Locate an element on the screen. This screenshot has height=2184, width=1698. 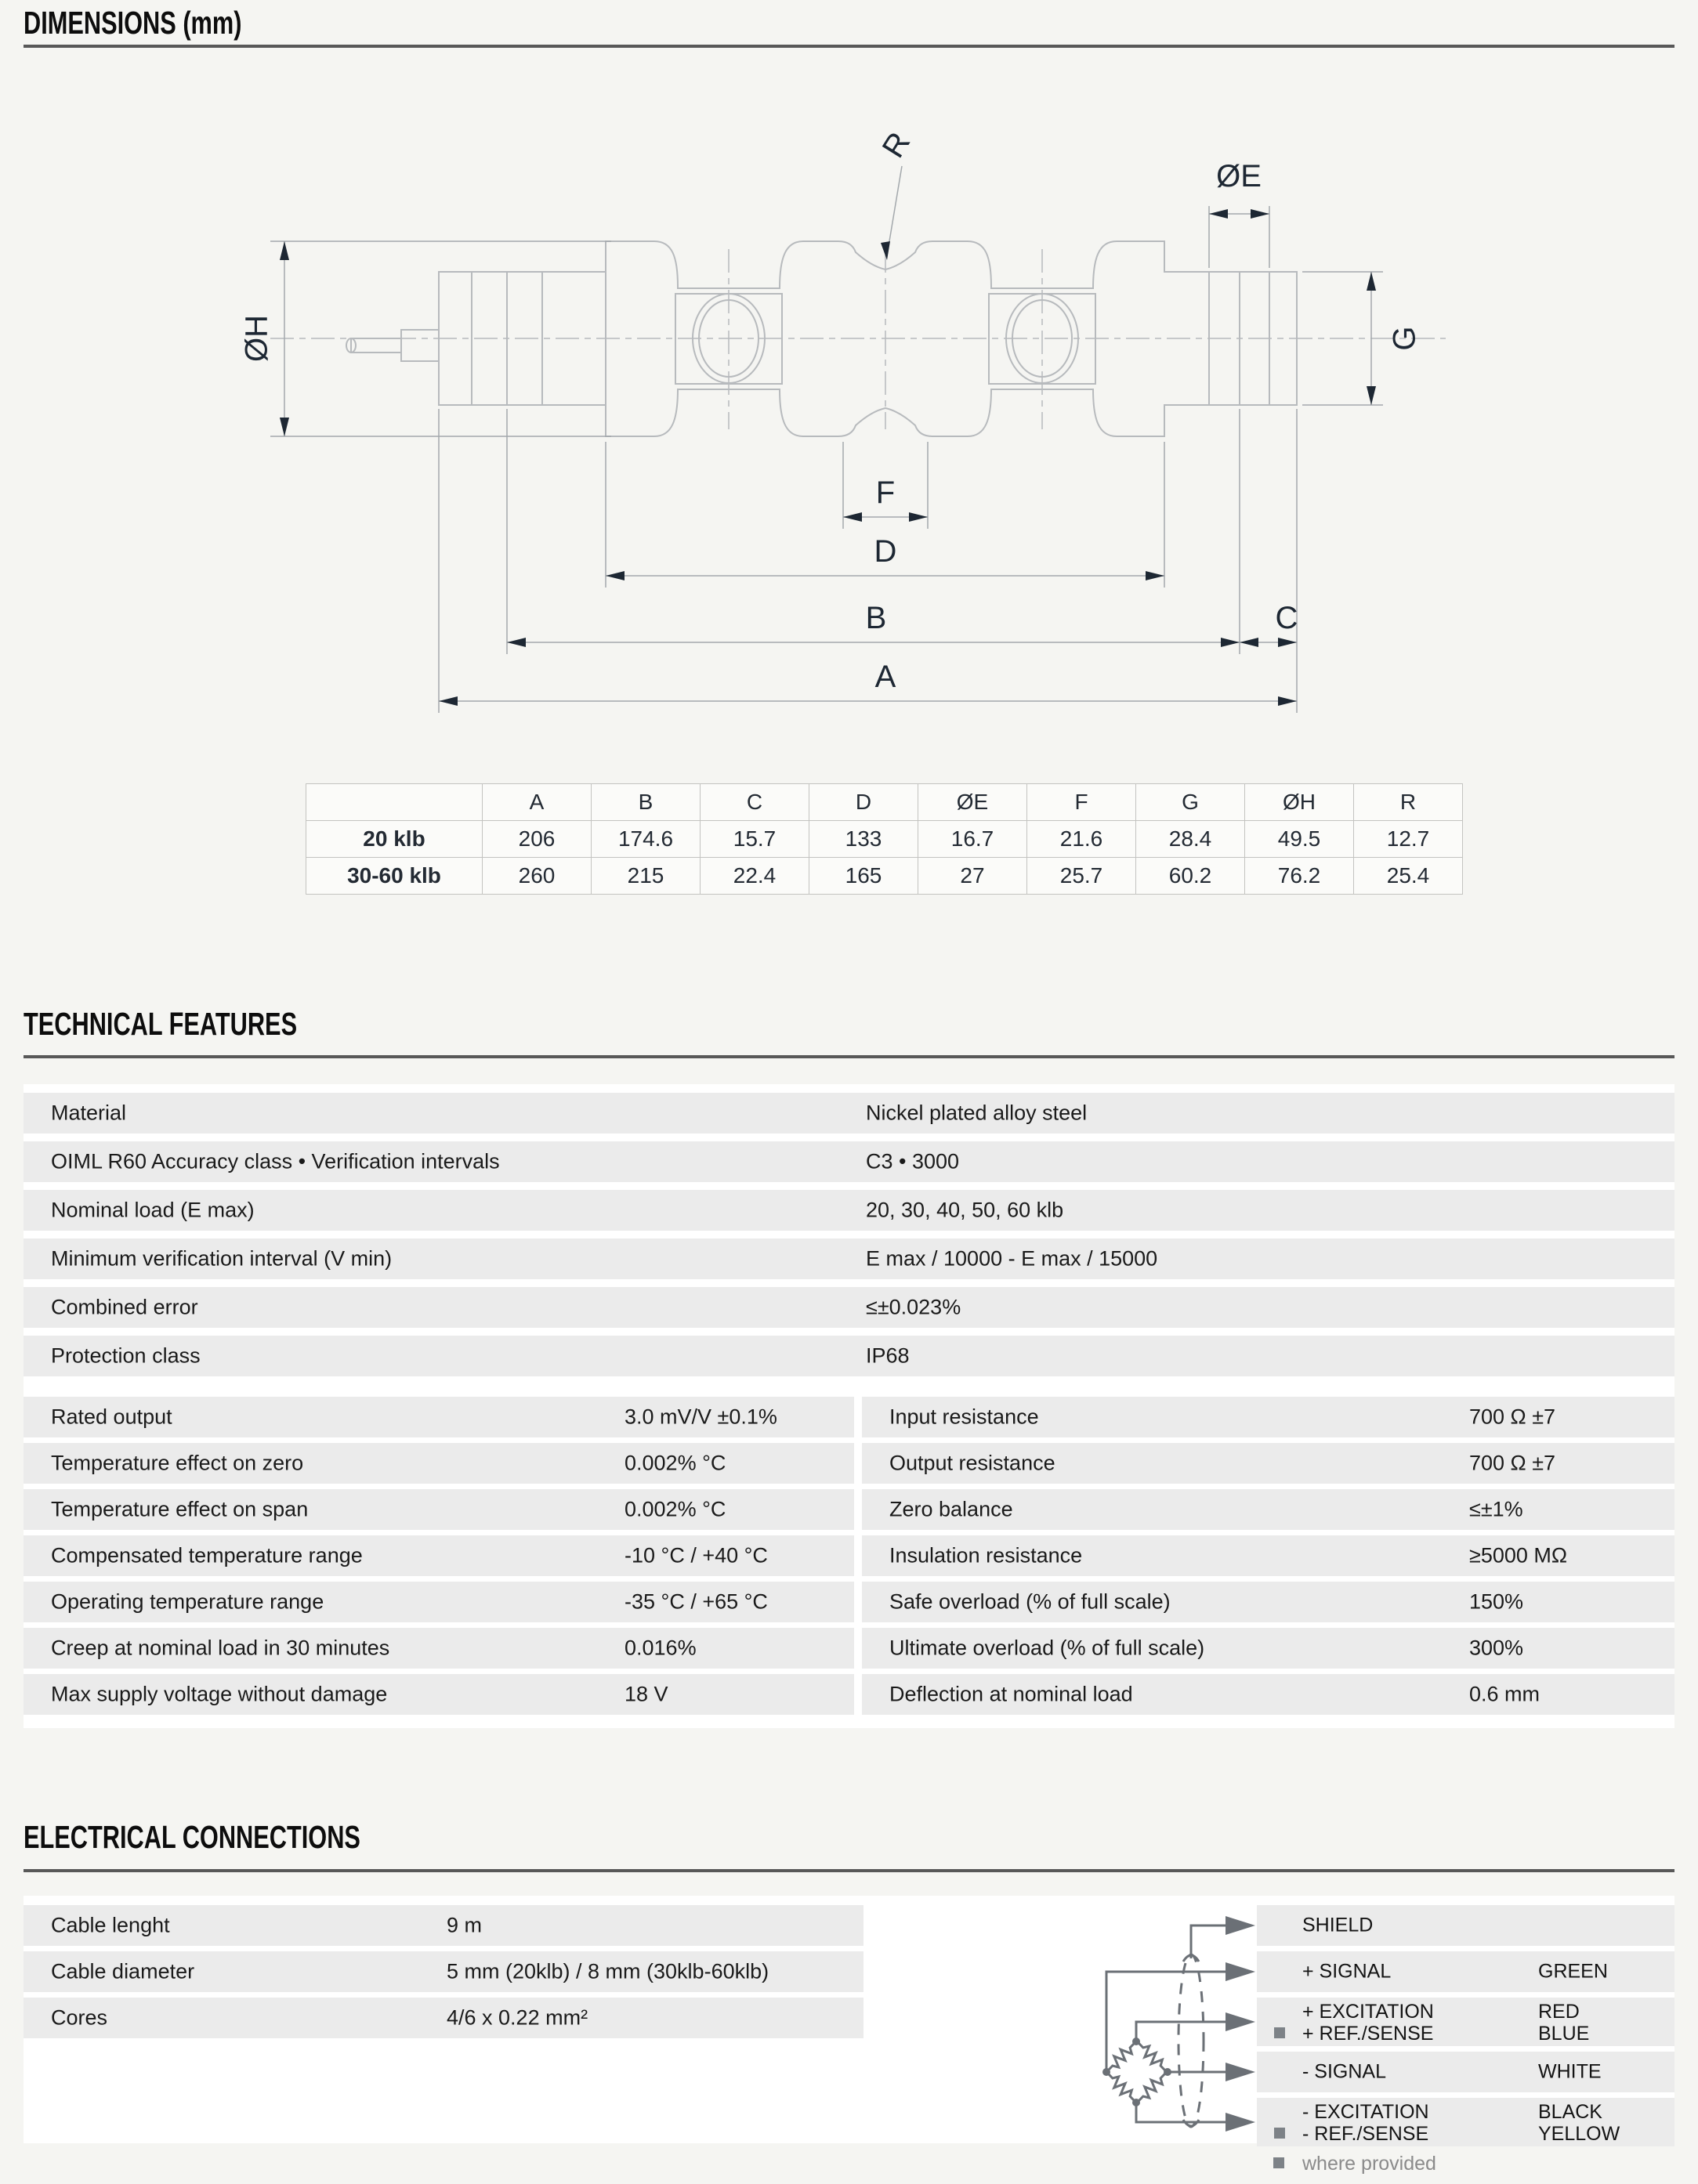
dim-label-c: C is located at coordinates (1287, 618).